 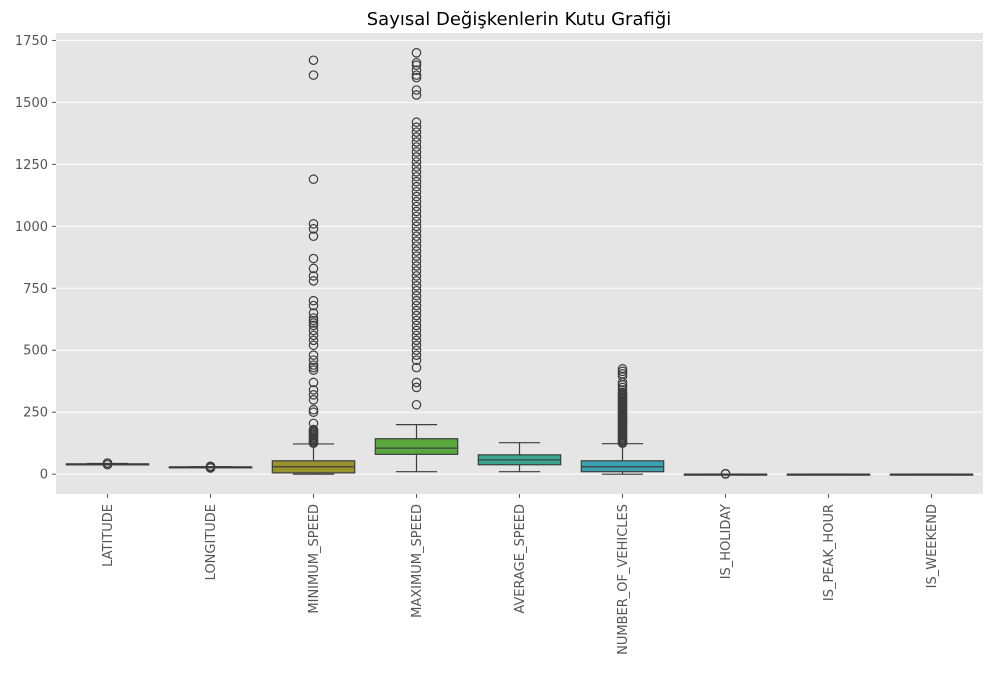 I want to click on box-is-holiday, so click(x=725, y=473).